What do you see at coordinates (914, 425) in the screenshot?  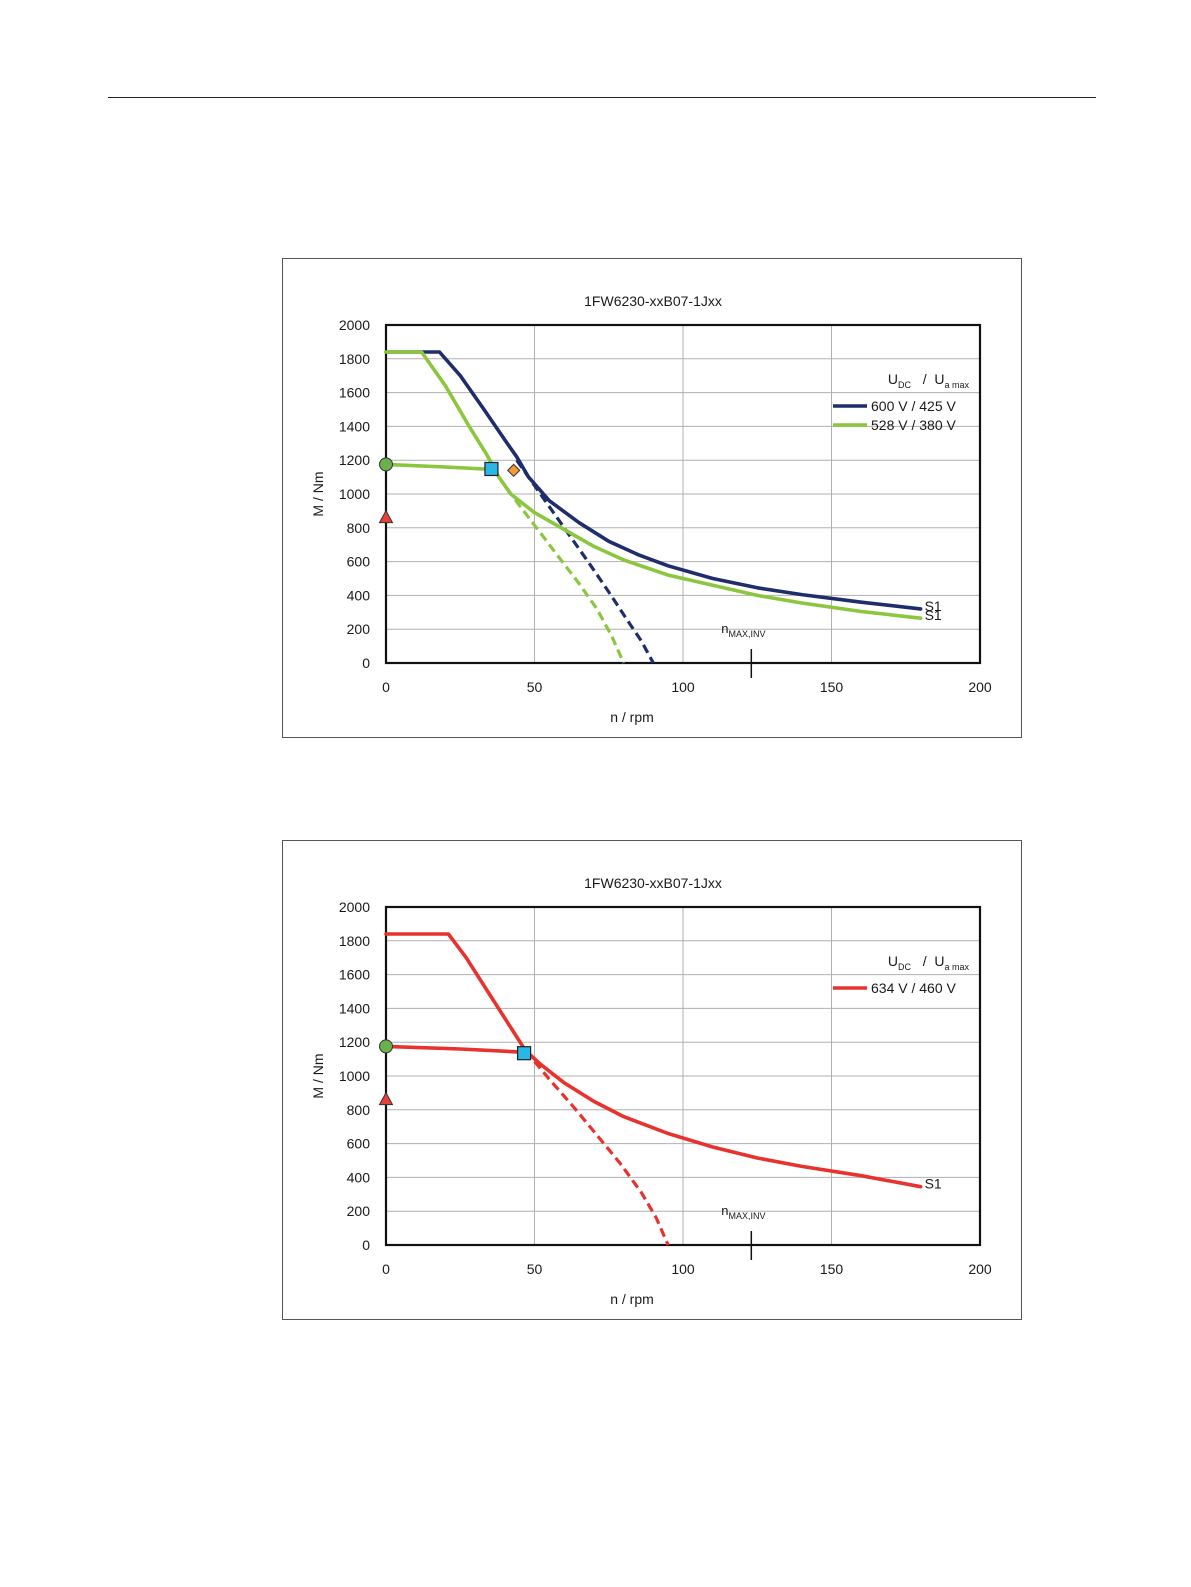 I see `legend-label: 528 V / 380 V` at bounding box center [914, 425].